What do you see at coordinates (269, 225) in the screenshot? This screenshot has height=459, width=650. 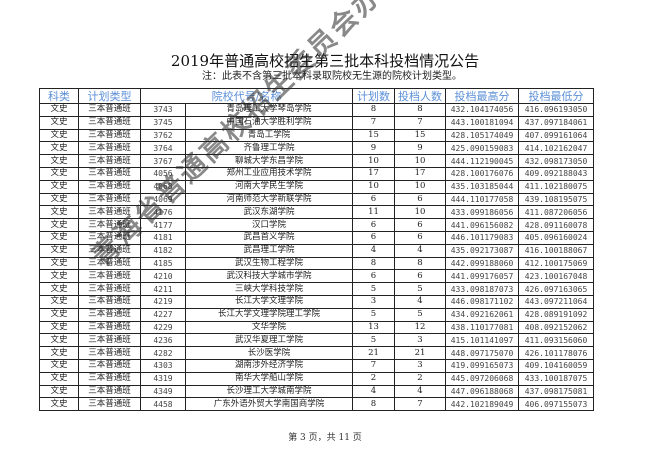 I see `cell-school-name: 汉口学院` at bounding box center [269, 225].